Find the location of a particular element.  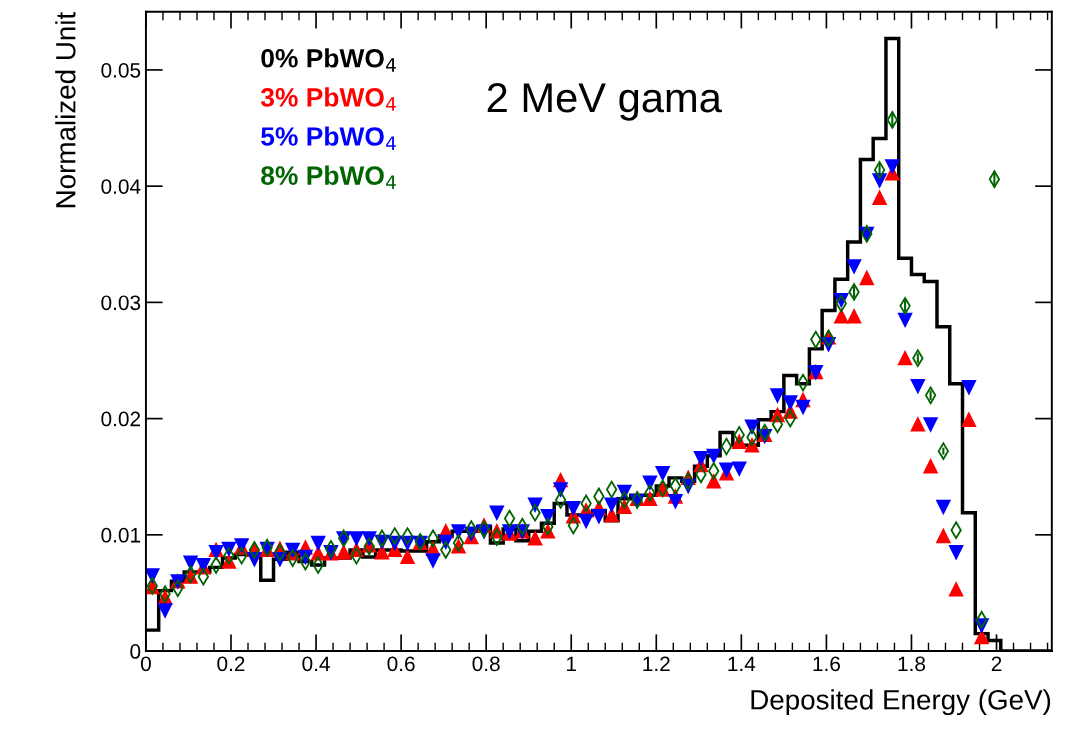

y-tick-label: 0.02 is located at coordinates (121, 419).